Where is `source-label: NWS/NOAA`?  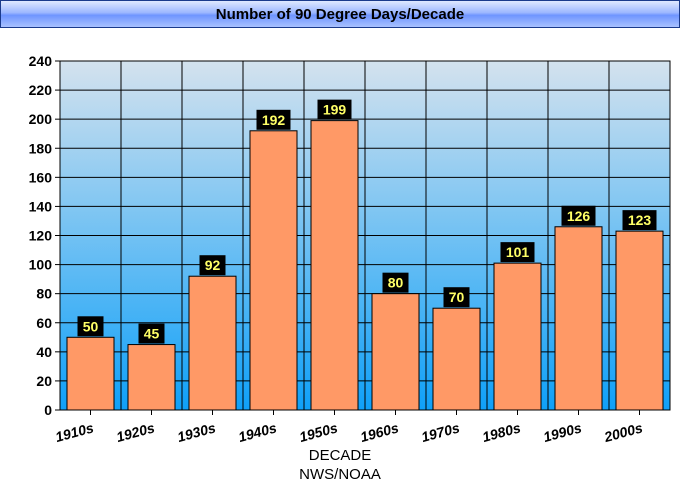
source-label: NWS/NOAA is located at coordinates (340, 474).